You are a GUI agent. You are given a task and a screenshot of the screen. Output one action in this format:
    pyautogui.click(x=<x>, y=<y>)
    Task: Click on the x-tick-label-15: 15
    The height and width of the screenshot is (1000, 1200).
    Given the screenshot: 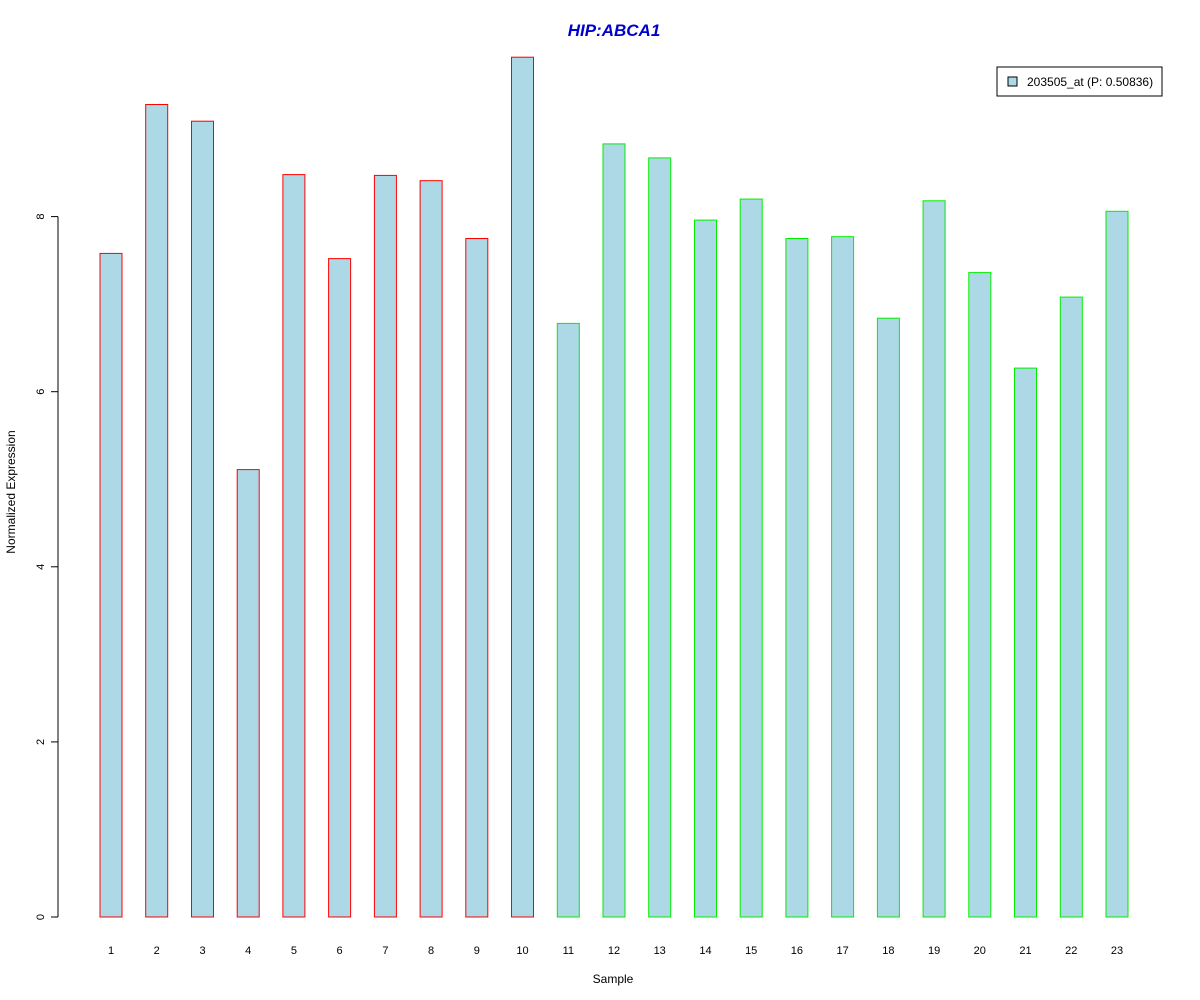 What is the action you would take?
    pyautogui.click(x=751, y=951)
    